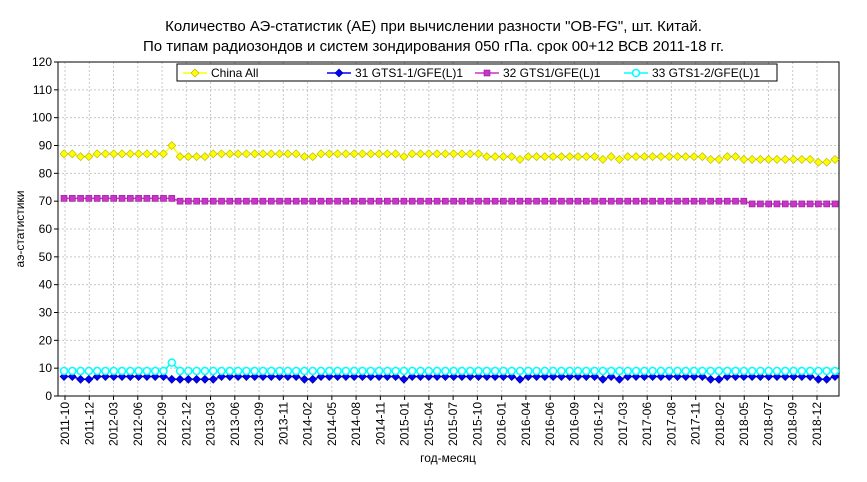  I want to click on x-tick-label: 2015-04, so click(429, 424).